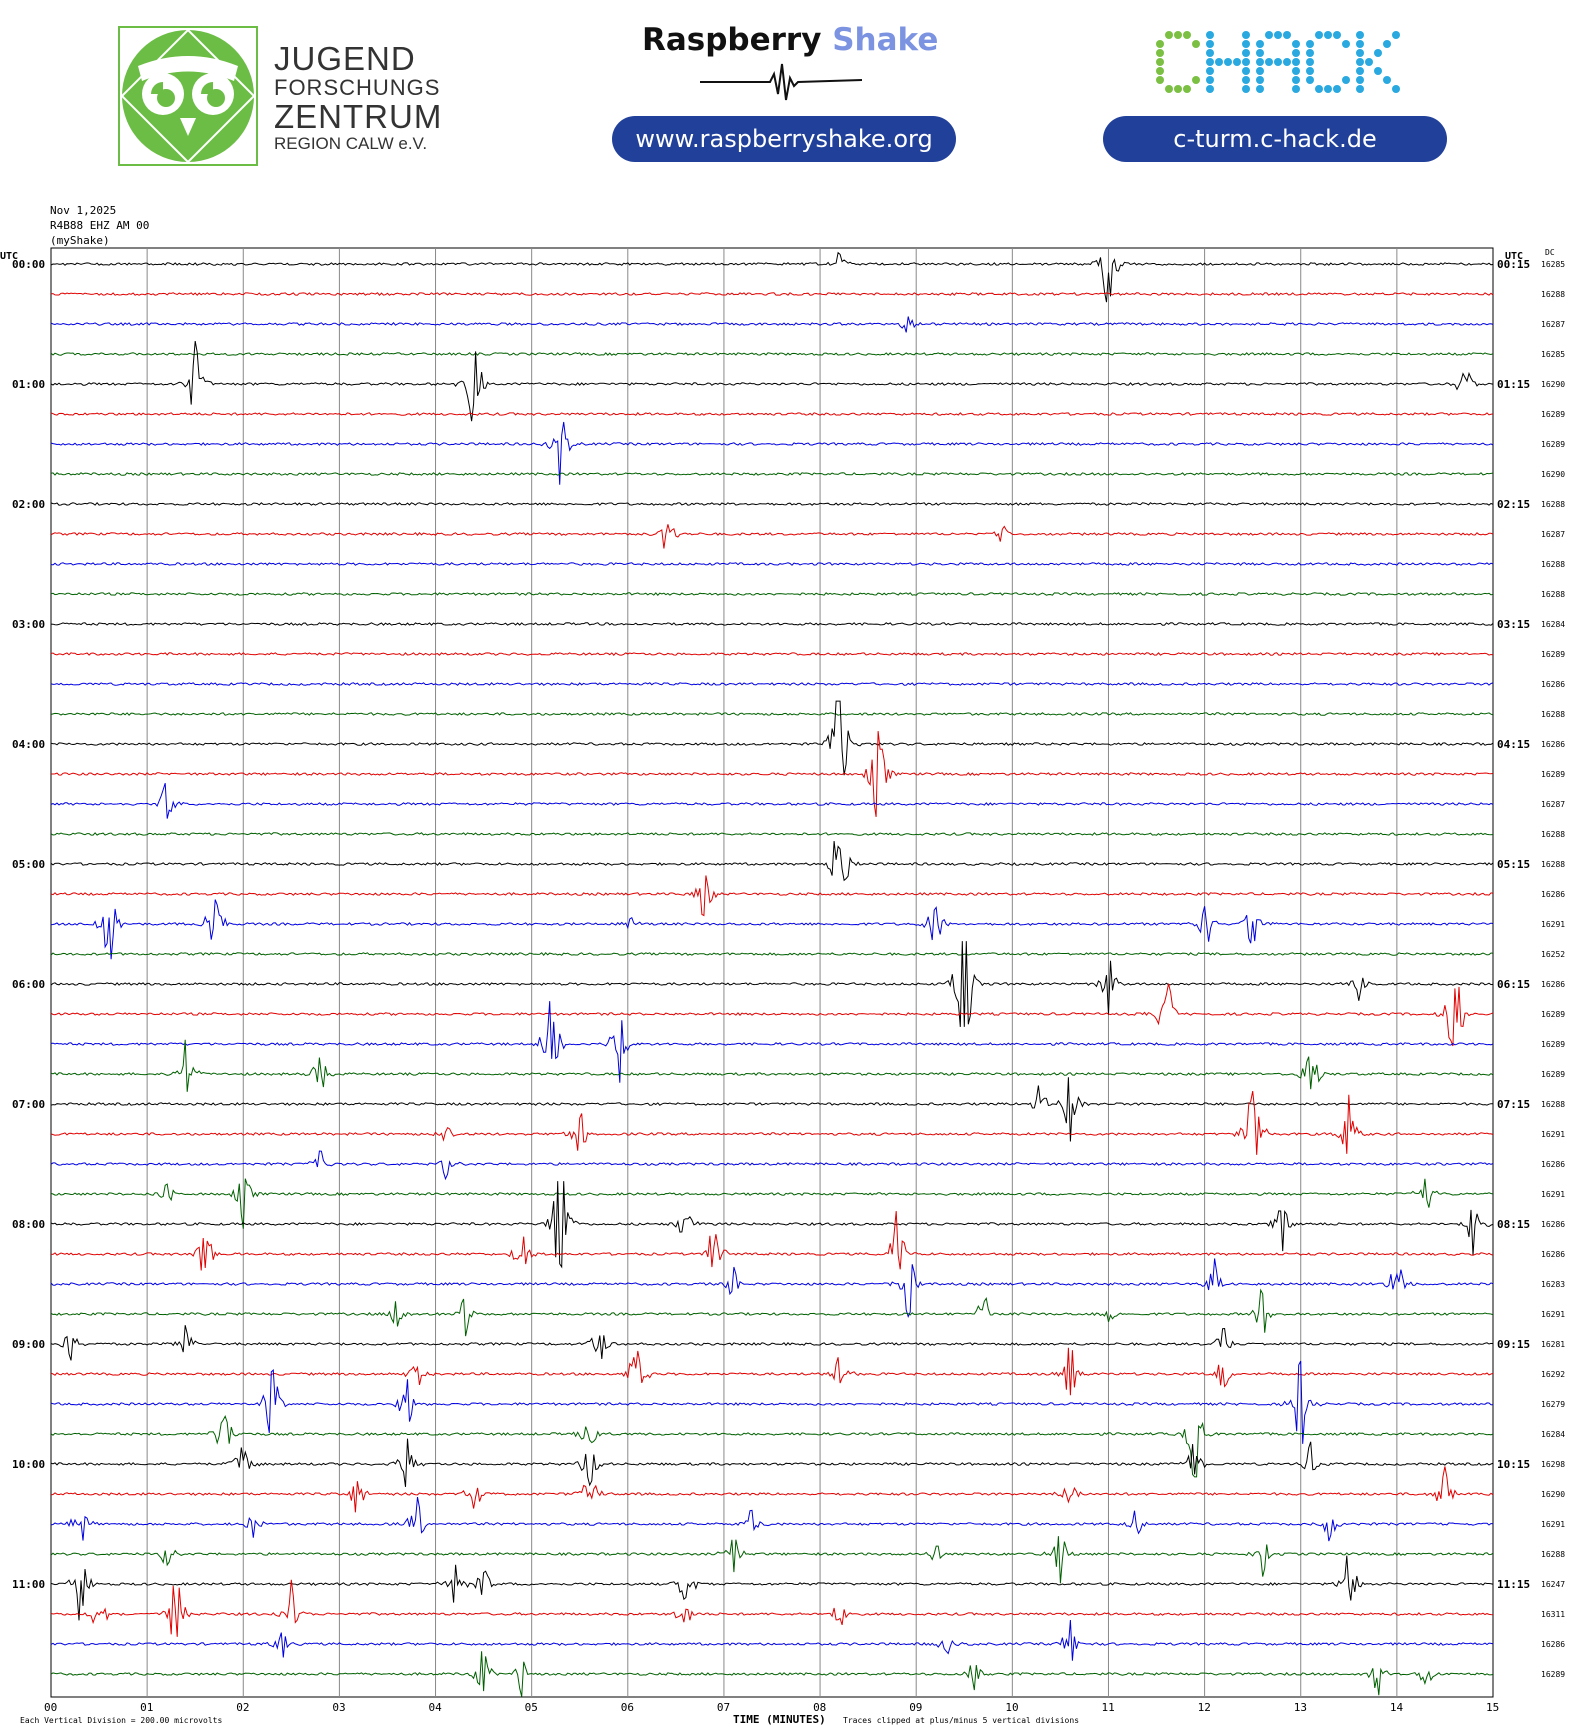  I want to click on left-time-label: 09:00, so click(28, 1344).